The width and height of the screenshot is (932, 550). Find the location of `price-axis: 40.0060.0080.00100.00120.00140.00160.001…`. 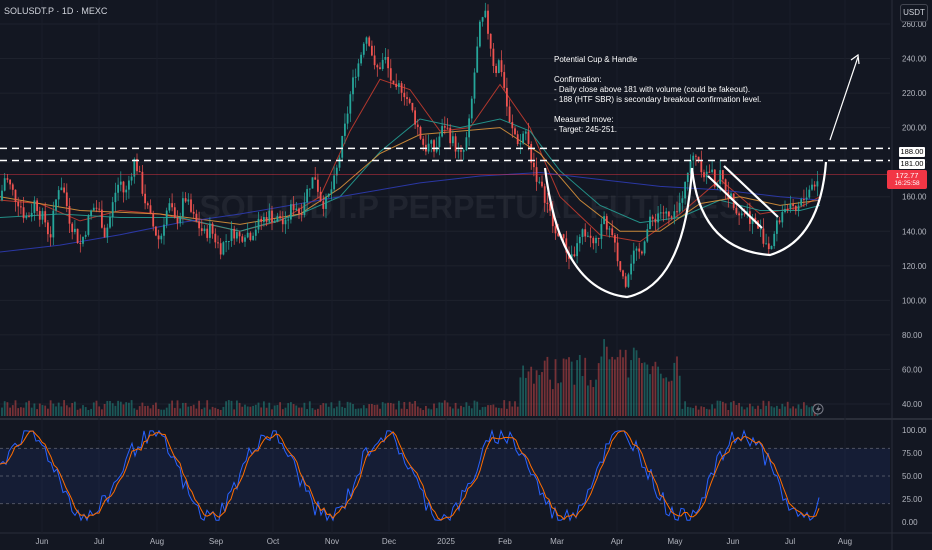

price-axis: 40.0060.0080.00100.00120.00140.00160.001… is located at coordinates (914, 214).